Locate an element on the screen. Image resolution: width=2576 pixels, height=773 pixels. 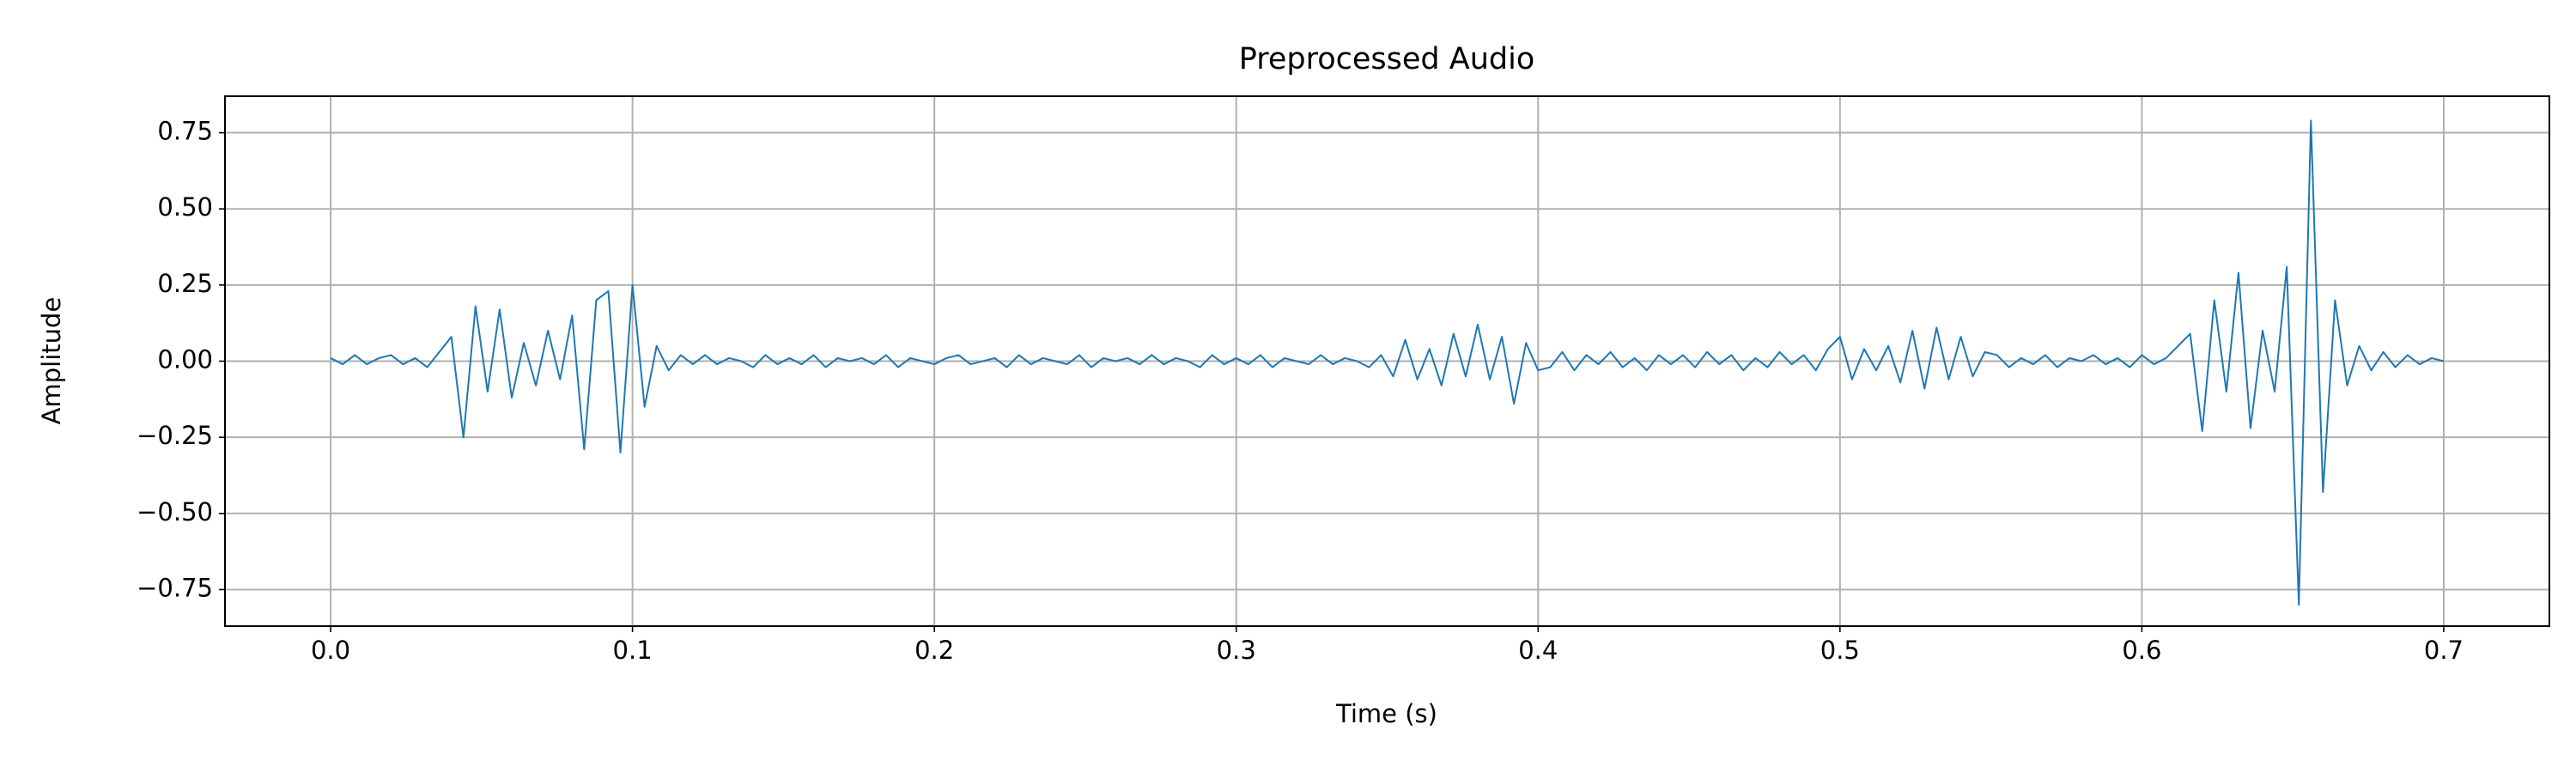
y-tick-label: 0.75 is located at coordinates (185, 131).